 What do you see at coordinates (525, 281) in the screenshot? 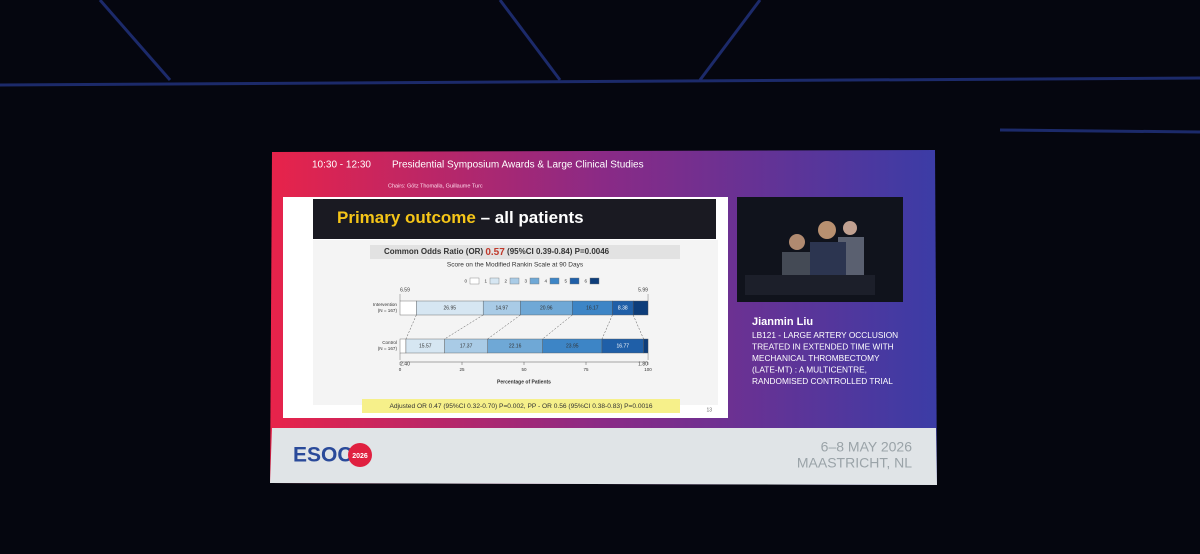
I see `legend-label: 3` at bounding box center [525, 281].